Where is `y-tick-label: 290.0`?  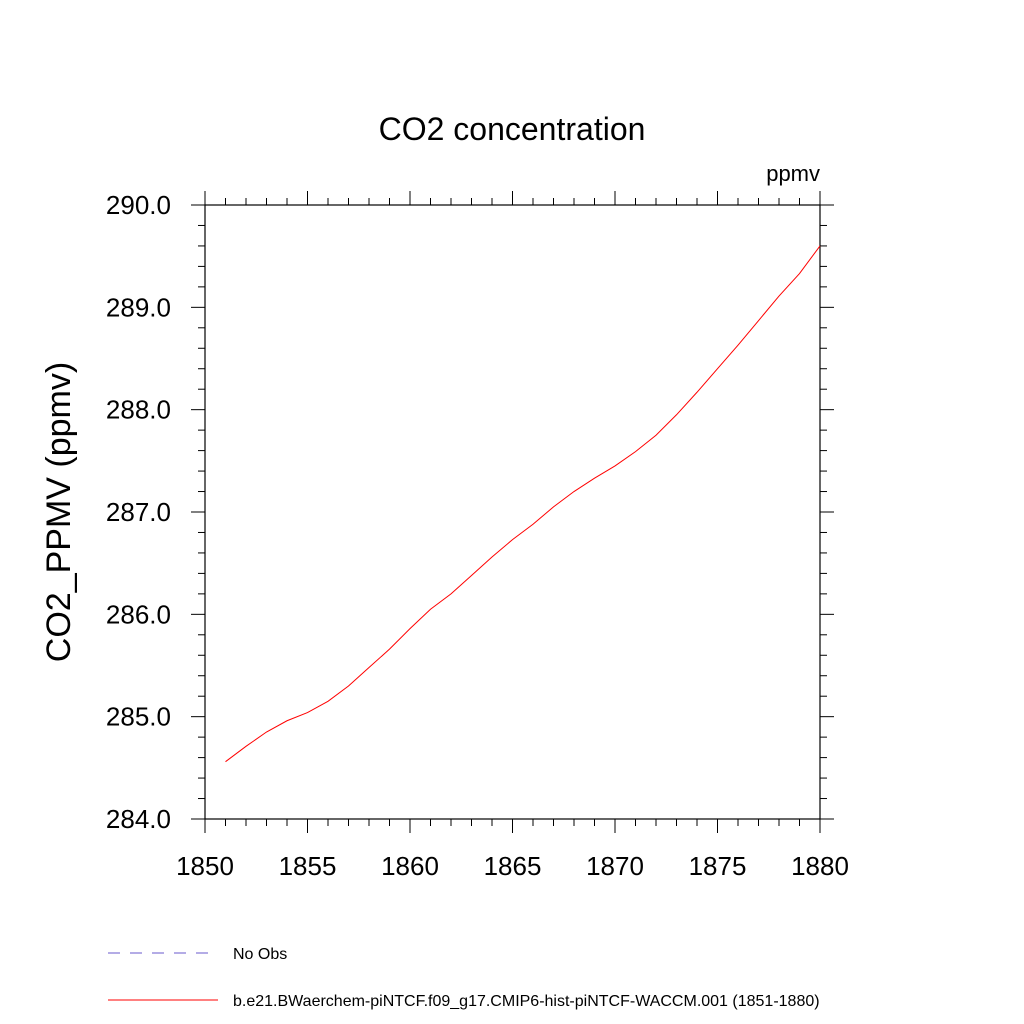 y-tick-label: 290.0 is located at coordinates (138, 205).